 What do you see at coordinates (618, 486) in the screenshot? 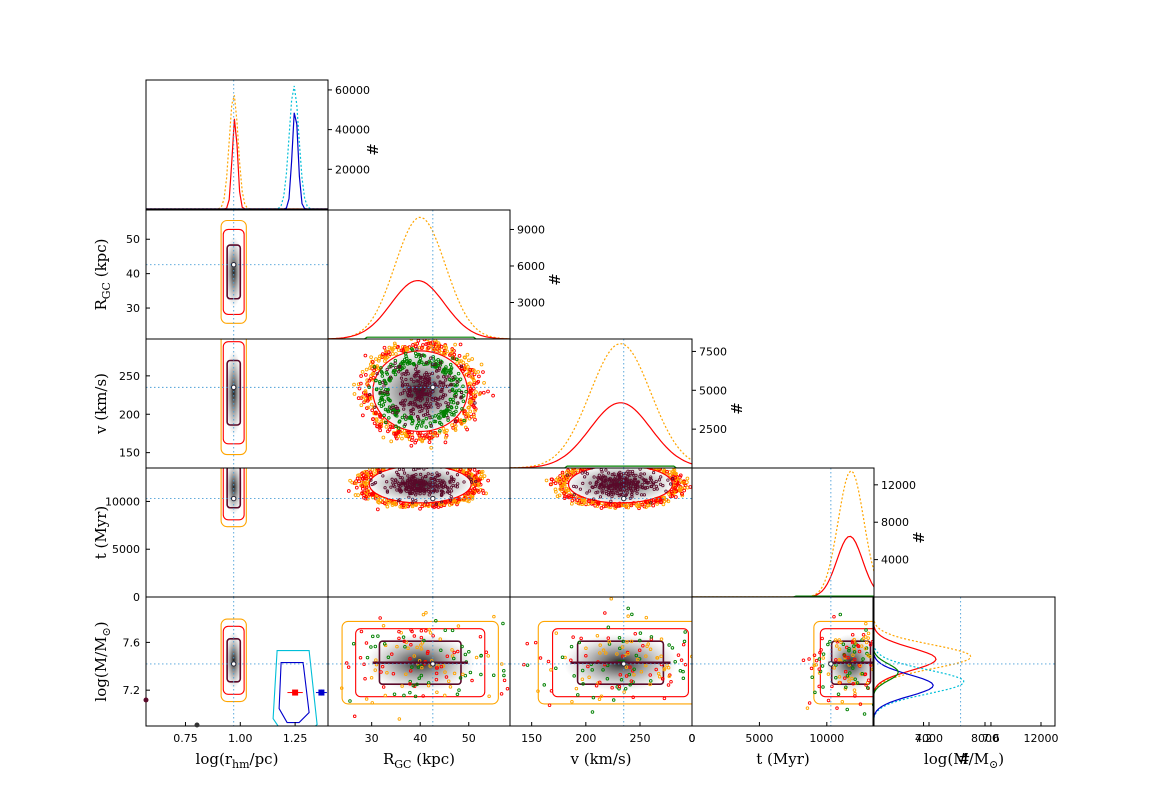
I see `panel-v-vs-t` at bounding box center [618, 486].